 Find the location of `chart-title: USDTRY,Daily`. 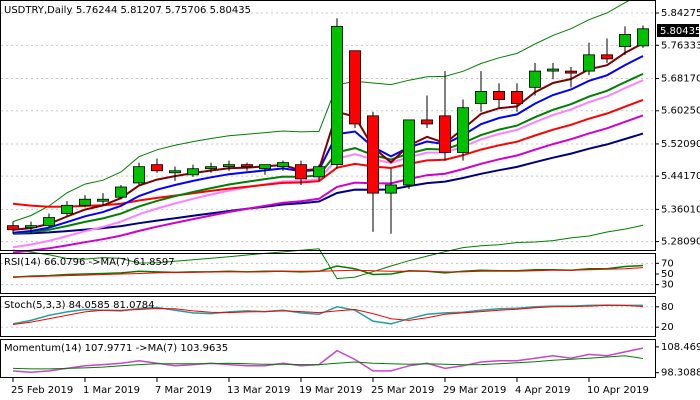

chart-title: USDTRY,Daily is located at coordinates (38, 10).